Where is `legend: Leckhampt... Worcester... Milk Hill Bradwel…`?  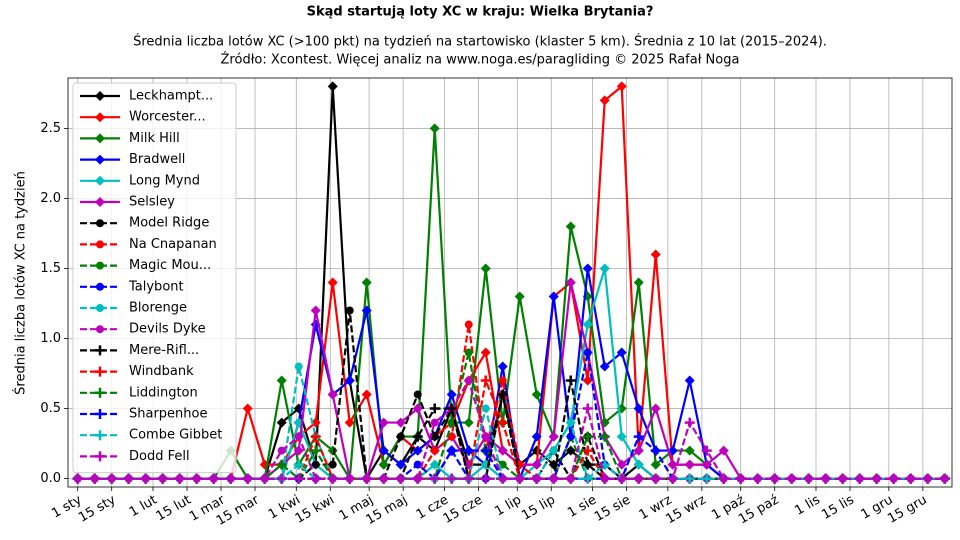
legend: Leckhampt... Worcester... Milk Hill Bradwel… is located at coordinates (154, 278).